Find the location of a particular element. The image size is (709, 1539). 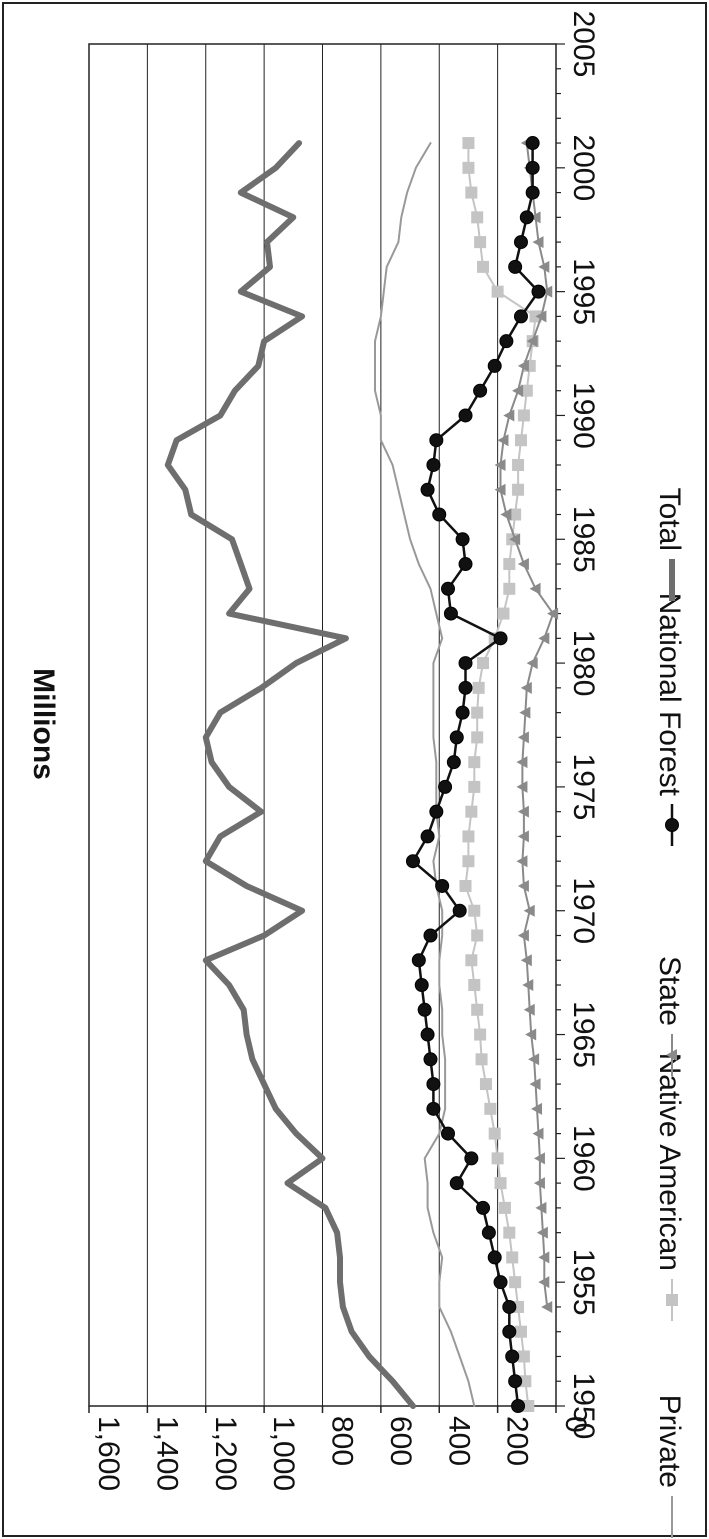

x-tick-label: 1965 is located at coordinates (583, 1034).